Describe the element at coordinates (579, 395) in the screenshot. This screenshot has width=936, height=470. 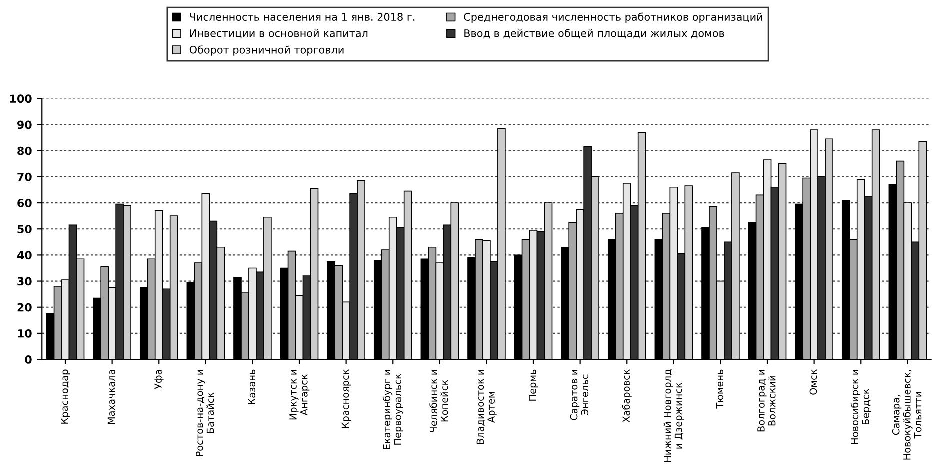
I see `x-tick-label: Саратов и Энгельс` at that location.